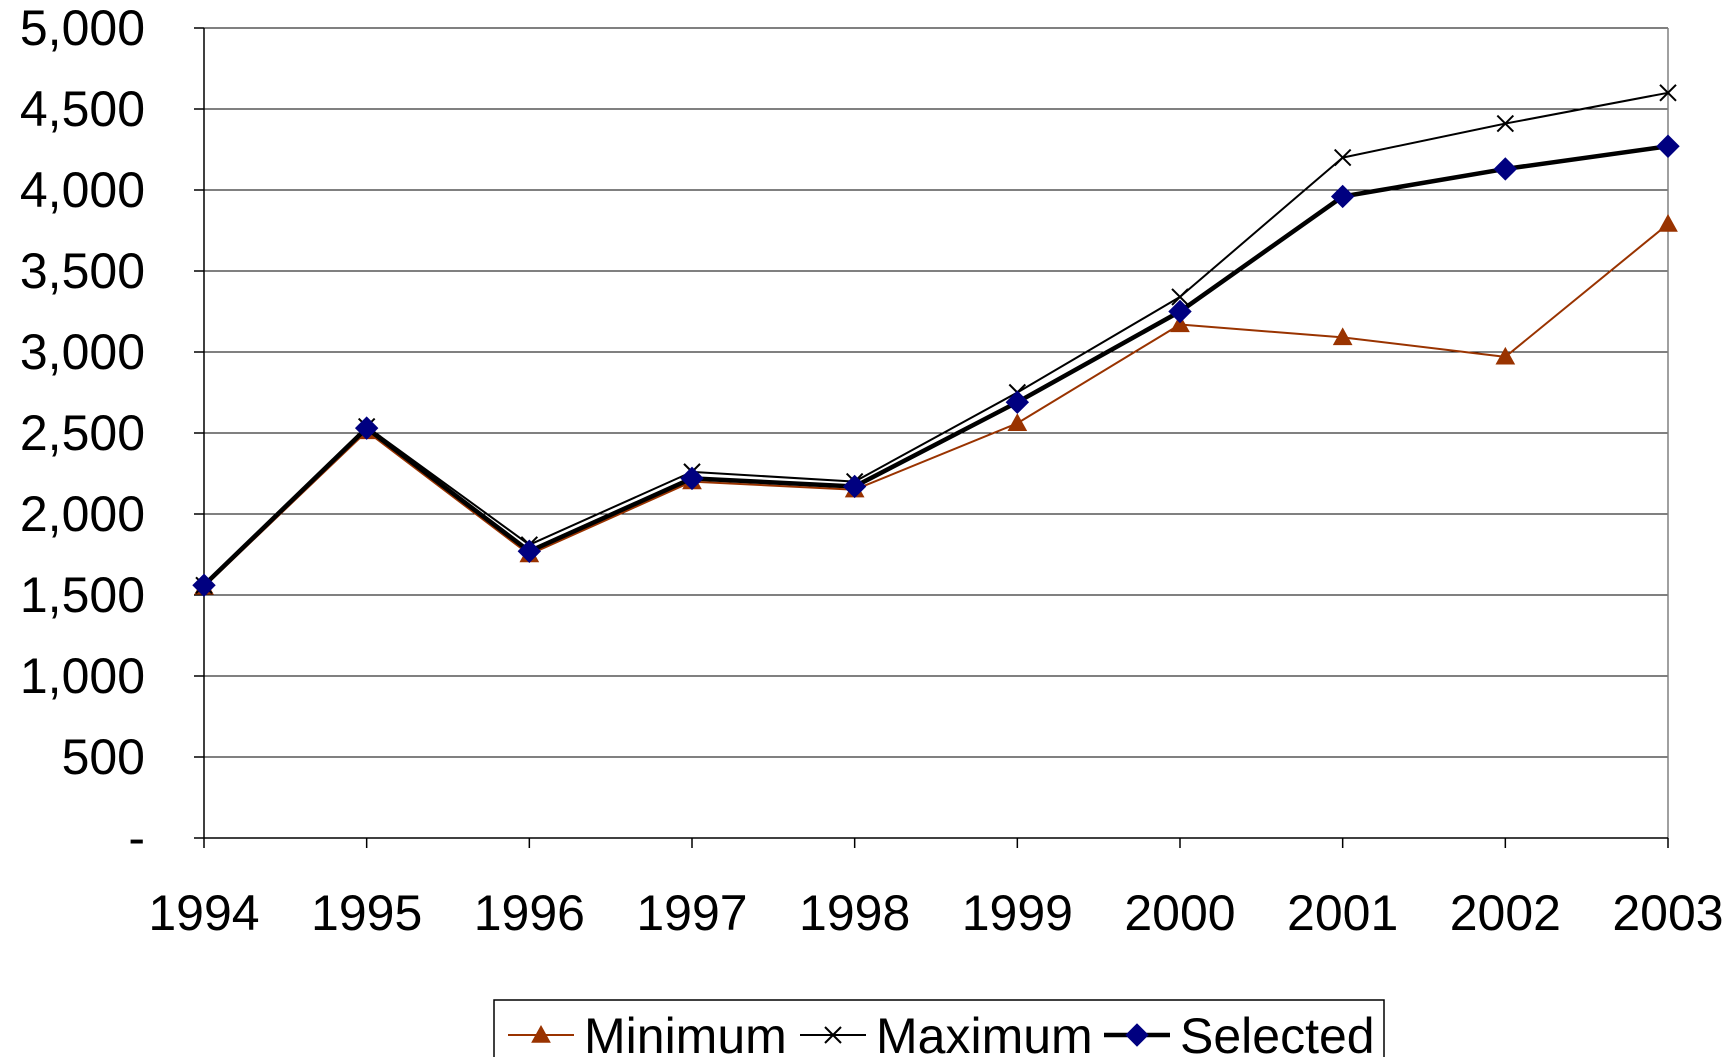 The width and height of the screenshot is (1736, 1057). I want to click on y-tick-label: 2,000, so click(82, 514).